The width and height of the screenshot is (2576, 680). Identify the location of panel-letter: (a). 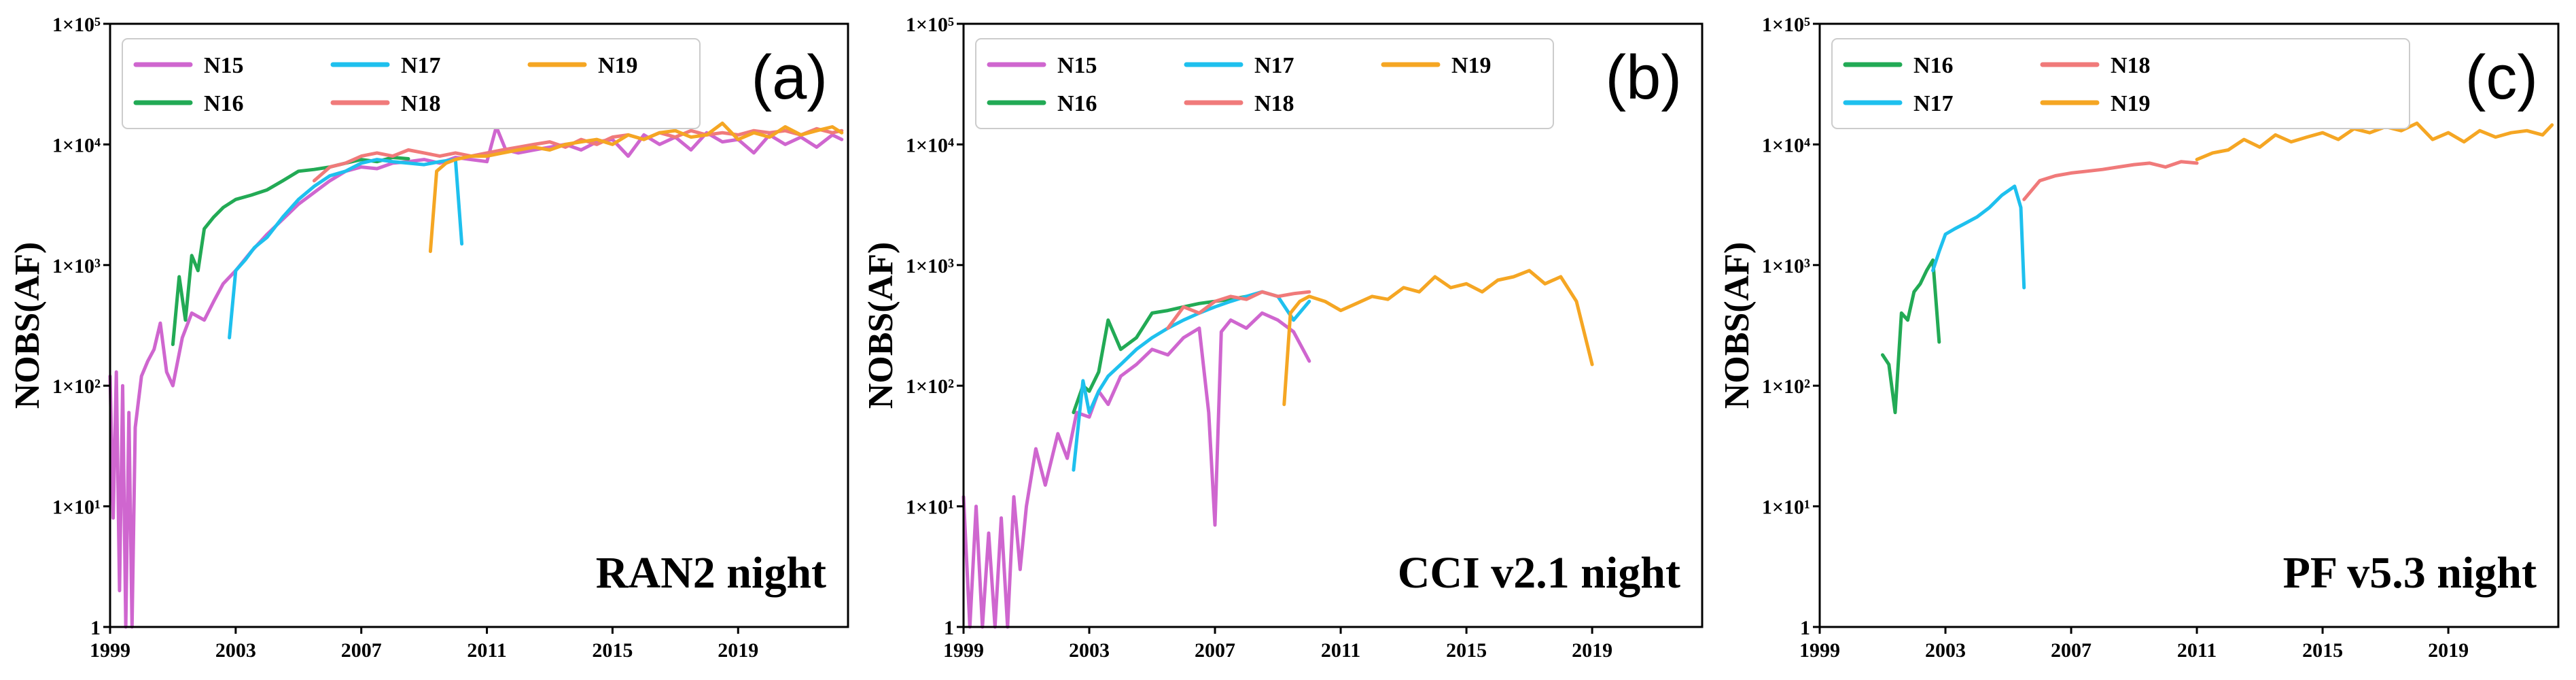
(790, 78).